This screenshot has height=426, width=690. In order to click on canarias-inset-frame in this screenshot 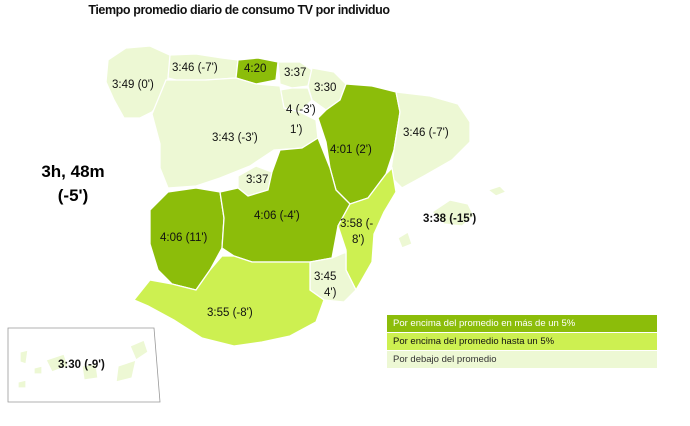, I will do `click(84, 365)`.